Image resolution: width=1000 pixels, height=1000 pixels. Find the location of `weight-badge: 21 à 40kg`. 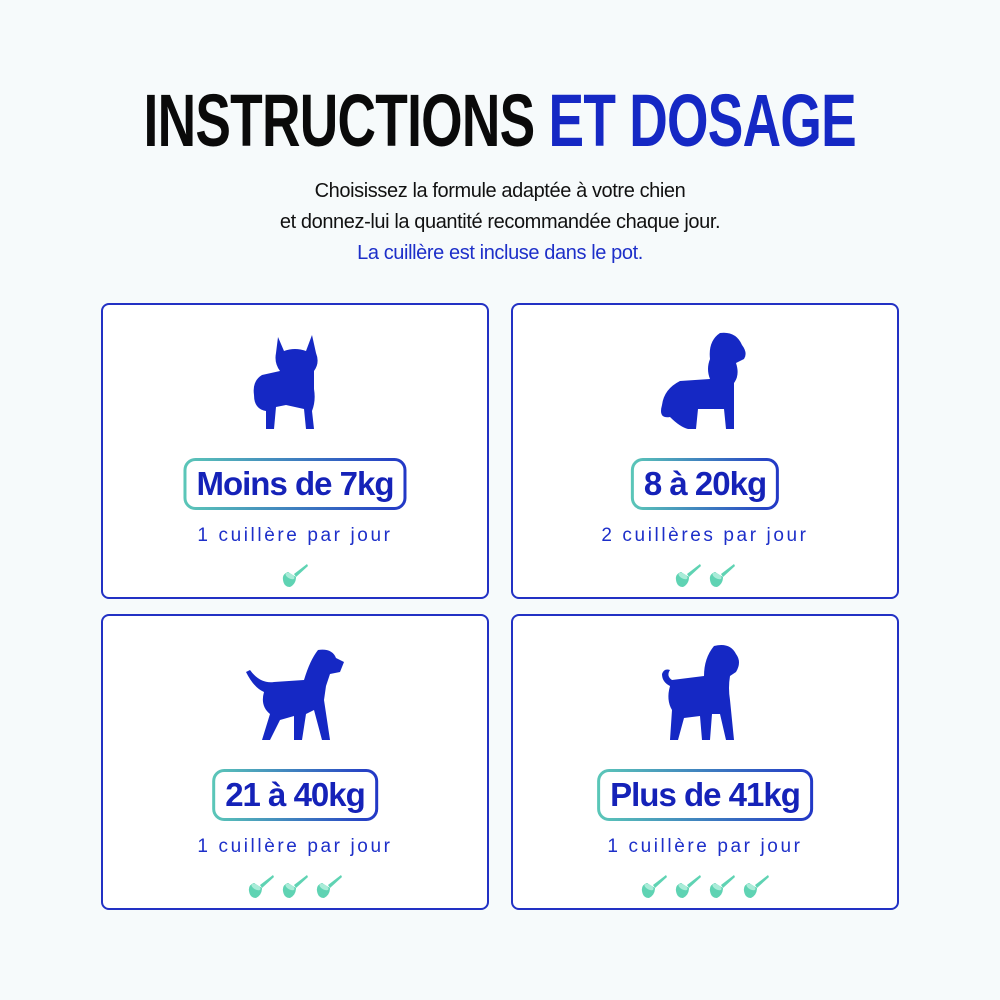

weight-badge: 21 à 40kg is located at coordinates (295, 795).